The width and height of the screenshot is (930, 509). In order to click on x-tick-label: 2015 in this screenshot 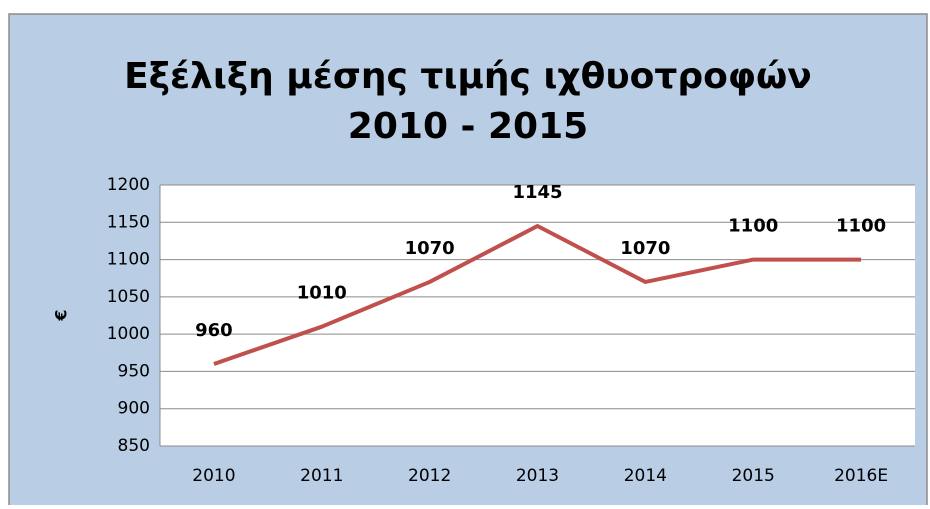, I will do `click(753, 476)`.